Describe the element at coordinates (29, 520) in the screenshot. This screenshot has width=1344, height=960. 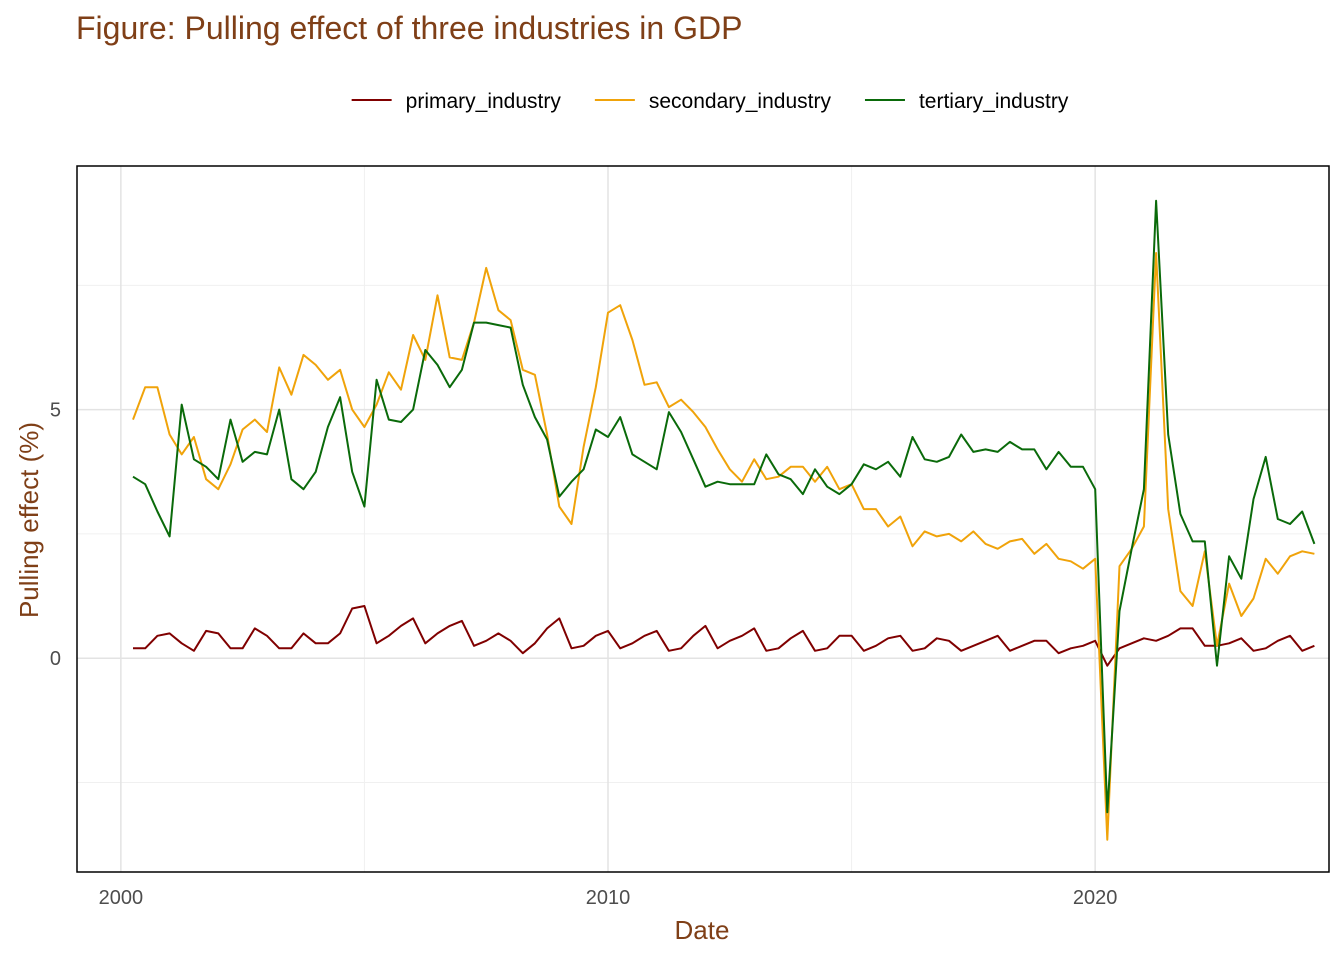
I see `y-axis-title: Pulling effect (%)` at that location.